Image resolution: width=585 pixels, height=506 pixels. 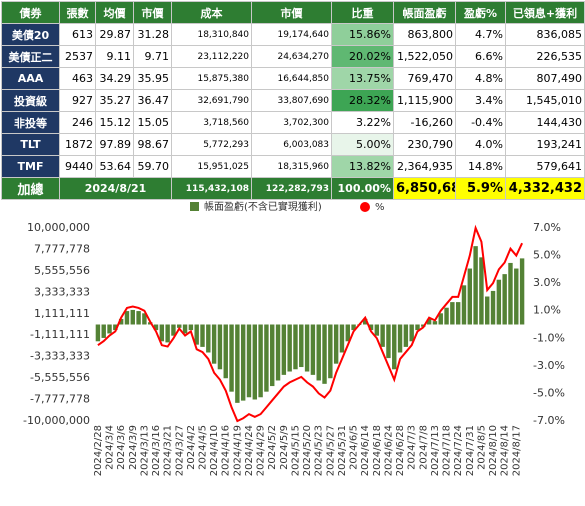 What do you see at coordinates (291, 78) in the screenshot?
I see `cell: 16,644,850` at bounding box center [291, 78].